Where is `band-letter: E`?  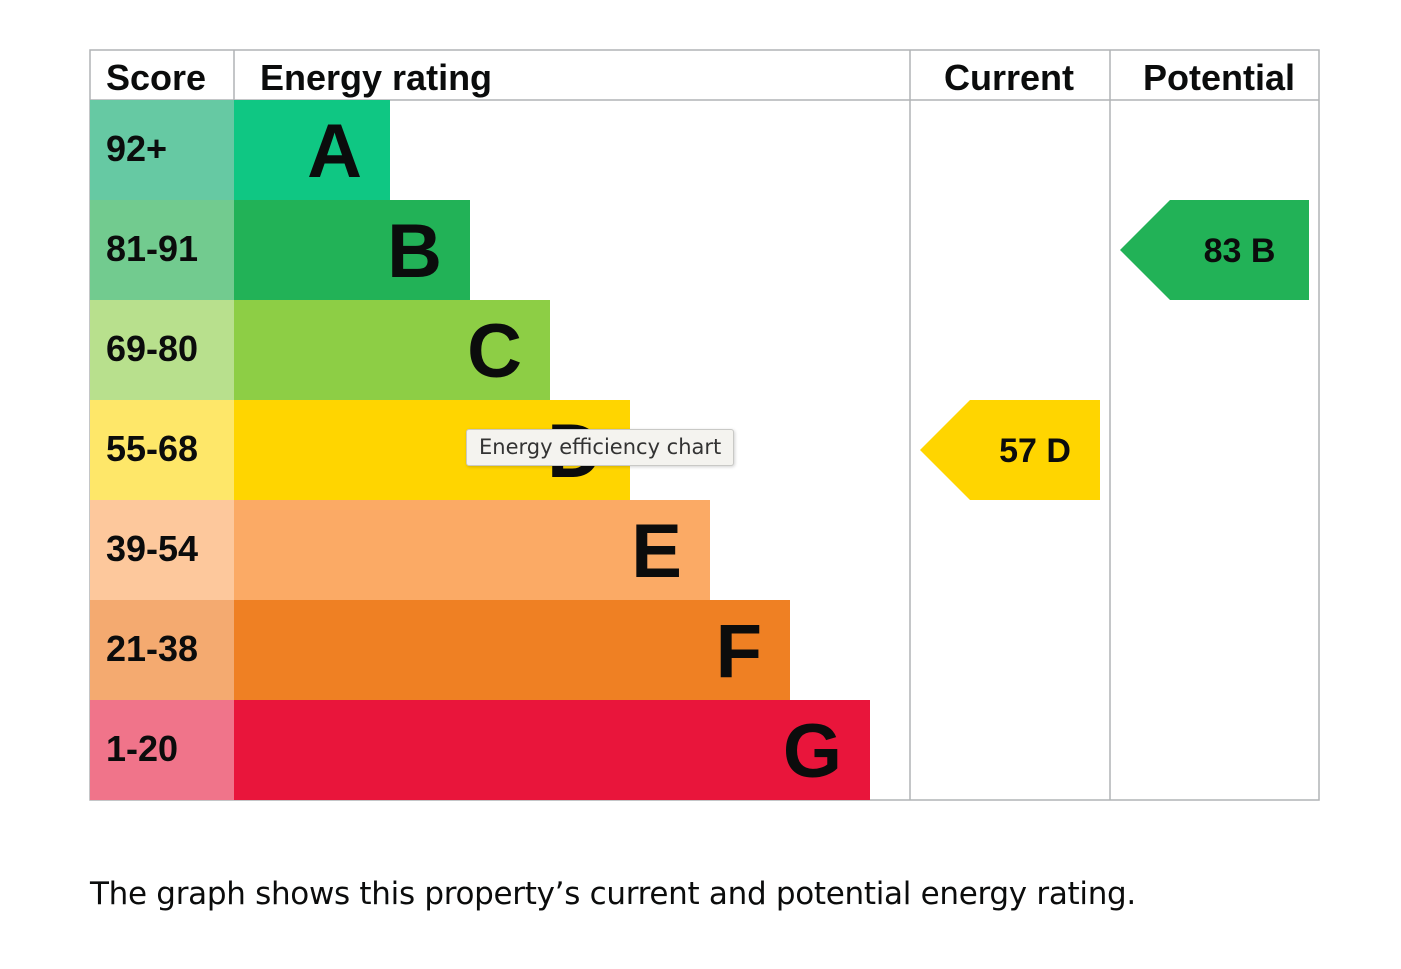
band-letter: E is located at coordinates (656, 551).